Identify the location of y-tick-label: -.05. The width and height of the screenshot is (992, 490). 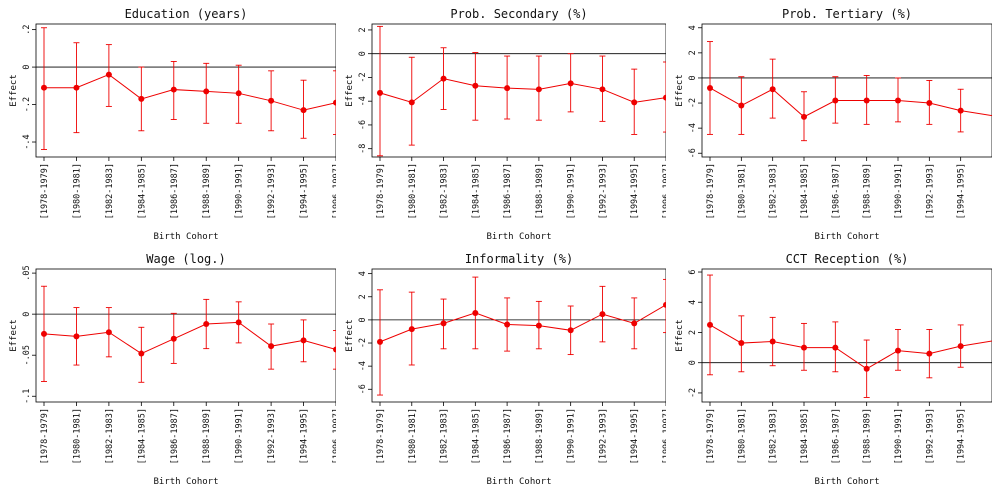
(27, 355).